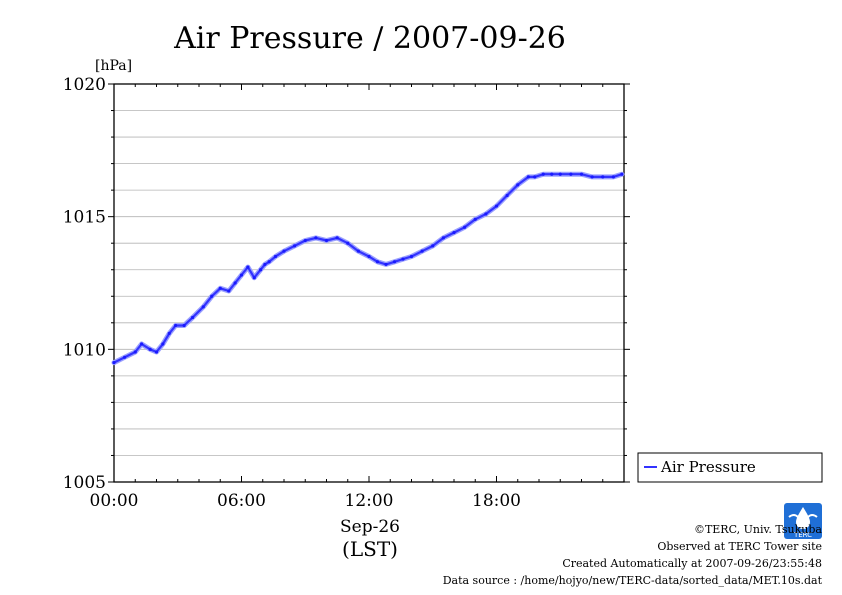 The width and height of the screenshot is (842, 595). Describe the element at coordinates (803, 518) in the screenshot. I see `drop-icon` at that location.